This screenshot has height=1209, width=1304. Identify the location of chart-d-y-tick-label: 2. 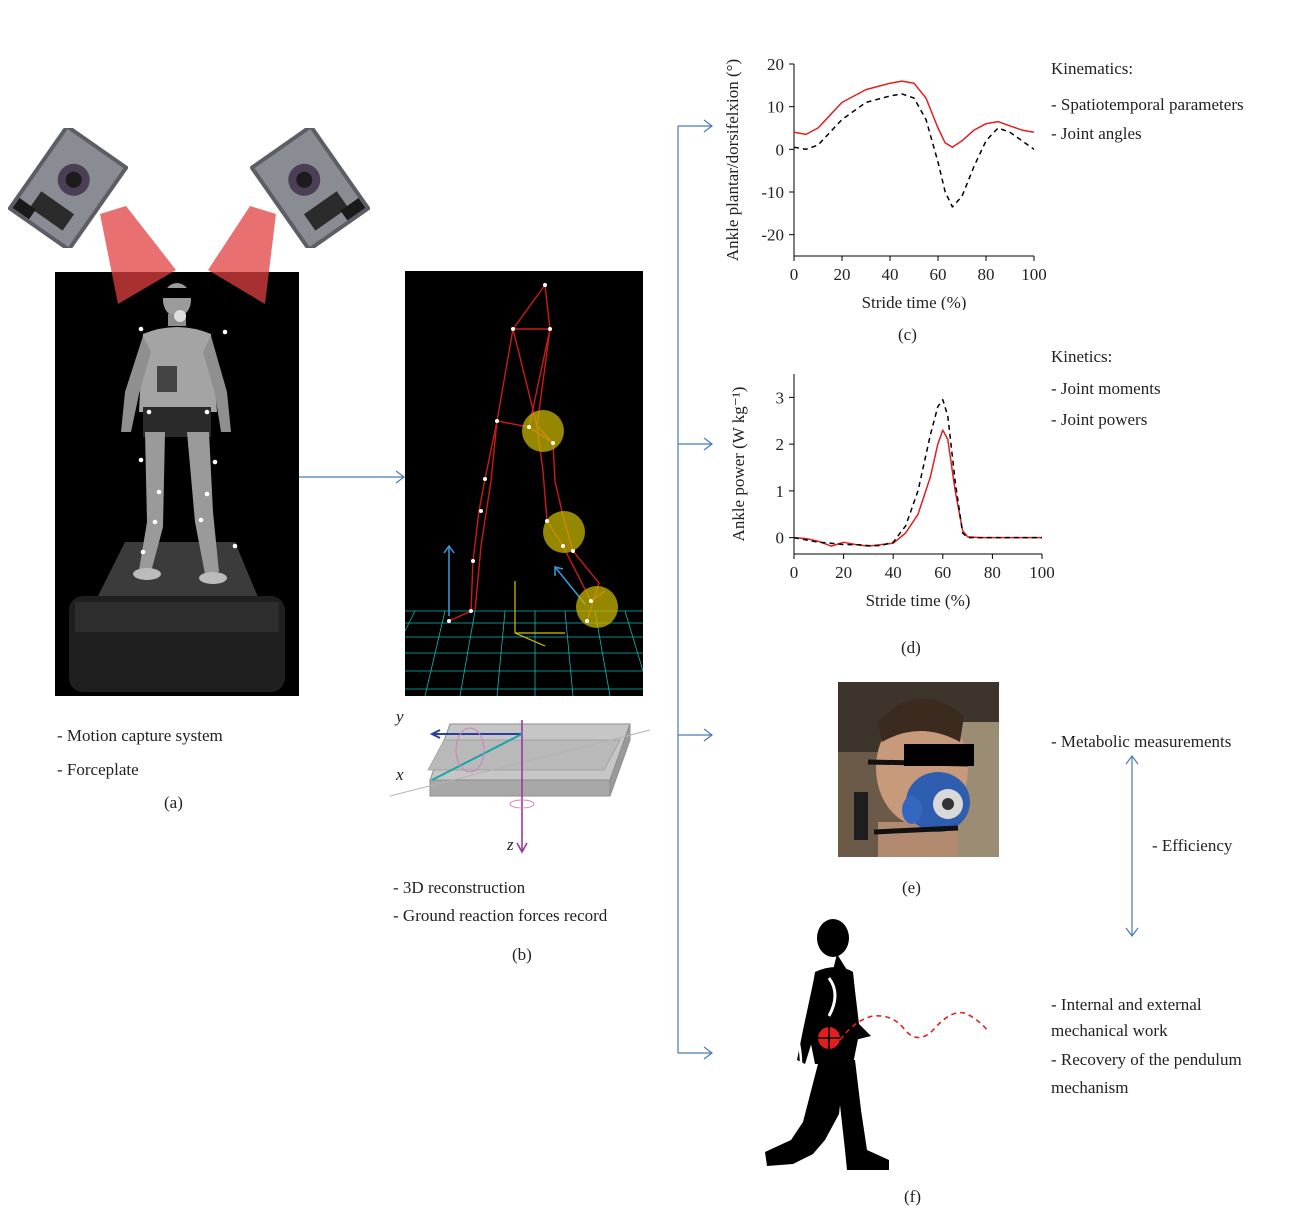
(780, 444).